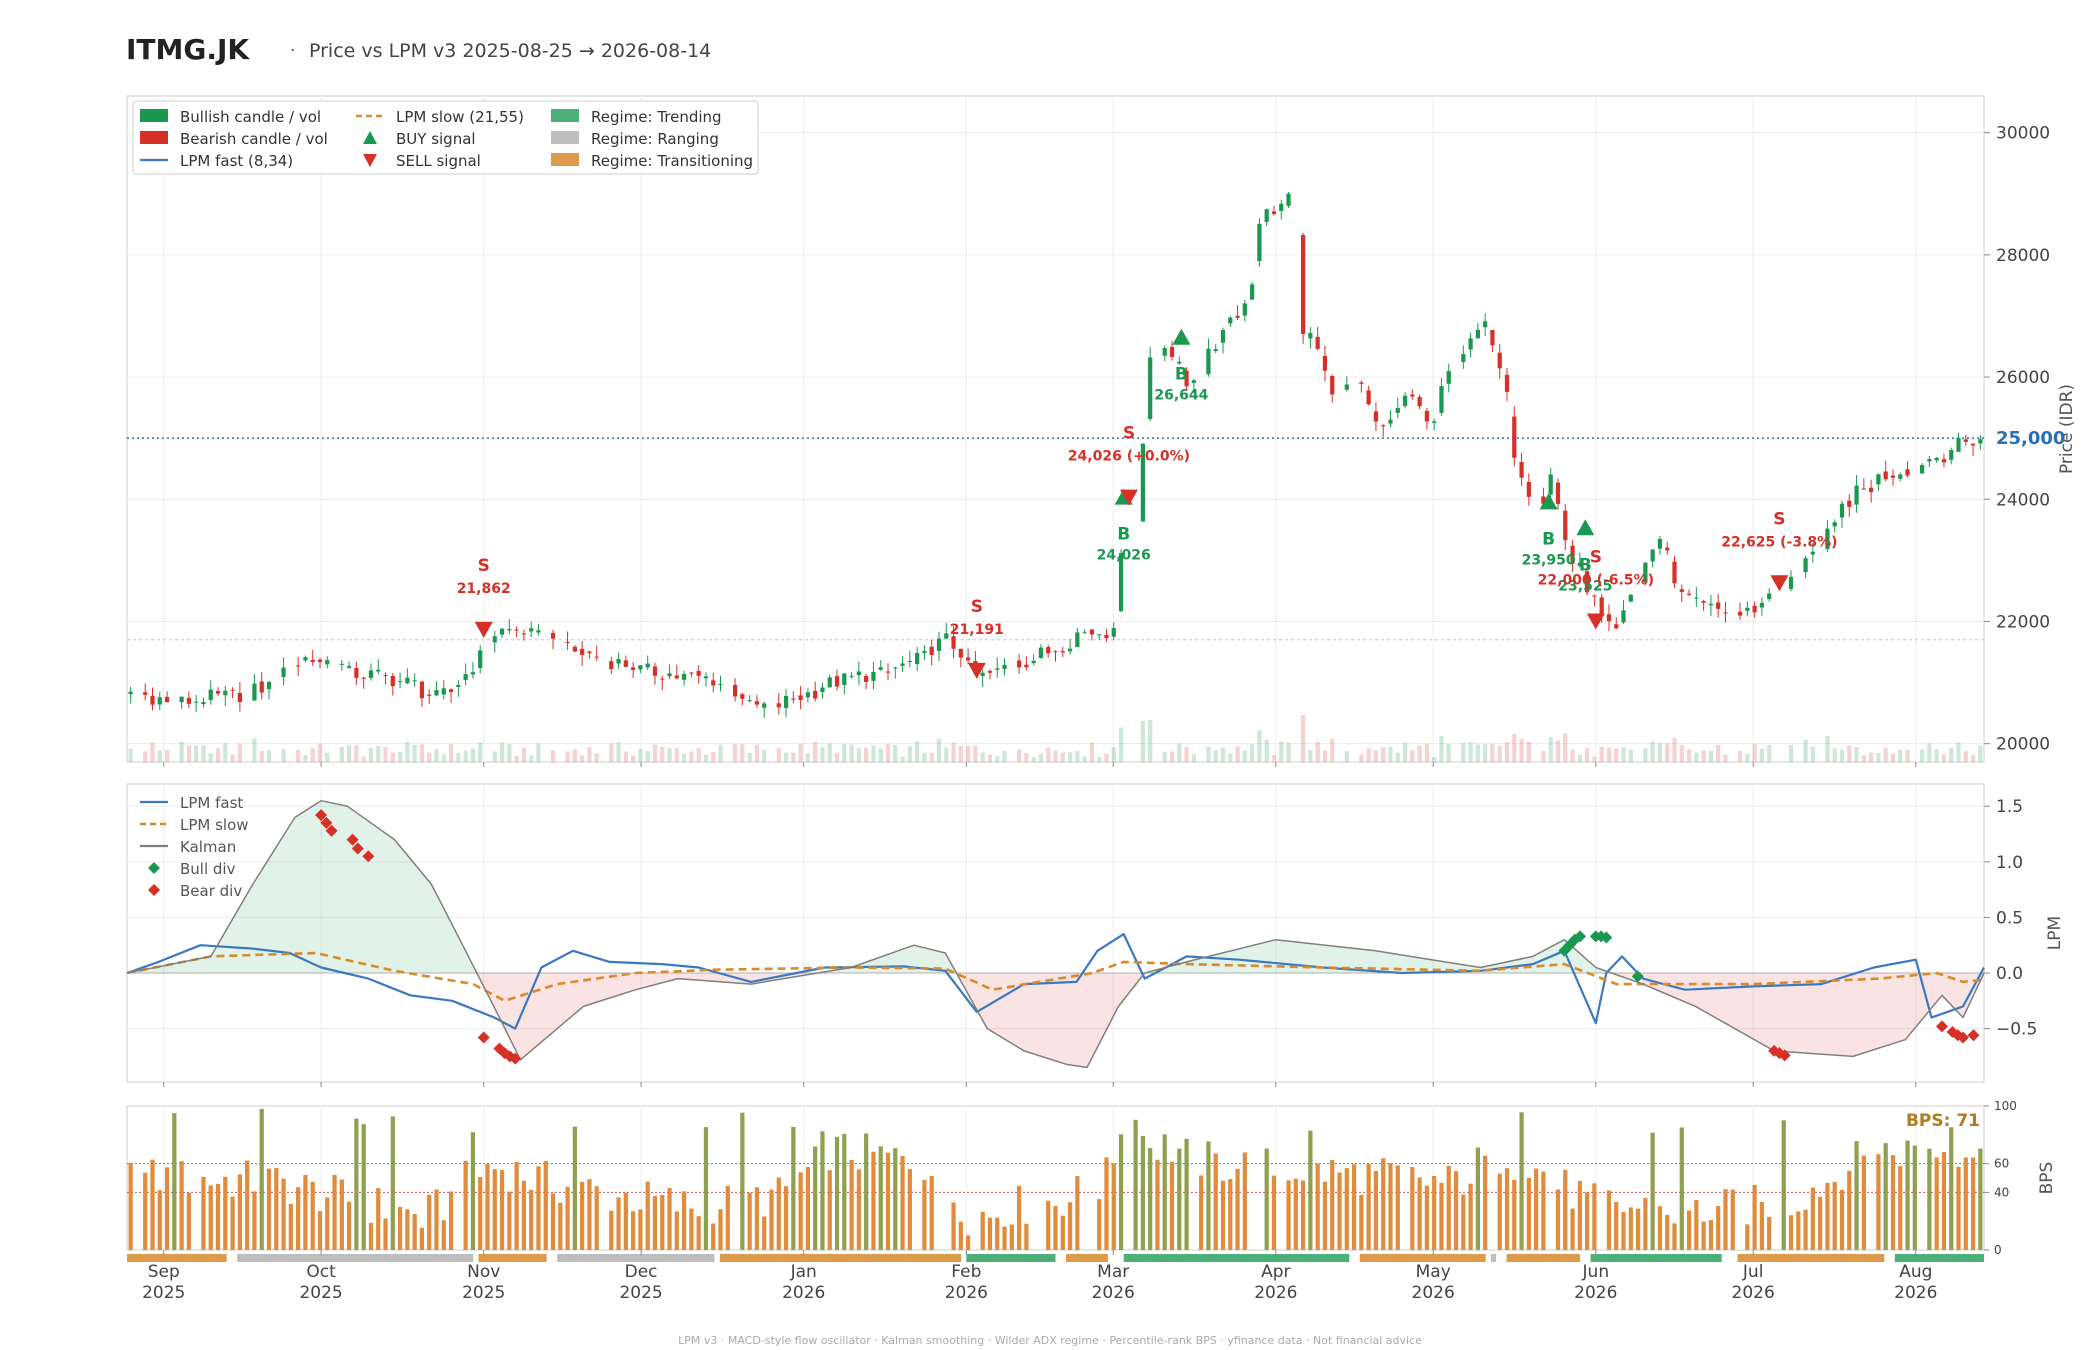 The height and width of the screenshot is (1350, 2100). I want to click on sell-signal-marker, so click(976, 670).